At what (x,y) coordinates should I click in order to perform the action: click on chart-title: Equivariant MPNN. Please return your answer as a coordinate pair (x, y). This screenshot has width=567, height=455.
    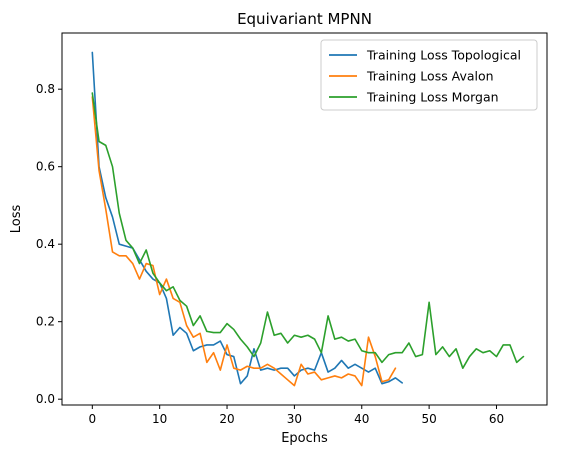
    Looking at the image, I should click on (304, 19).